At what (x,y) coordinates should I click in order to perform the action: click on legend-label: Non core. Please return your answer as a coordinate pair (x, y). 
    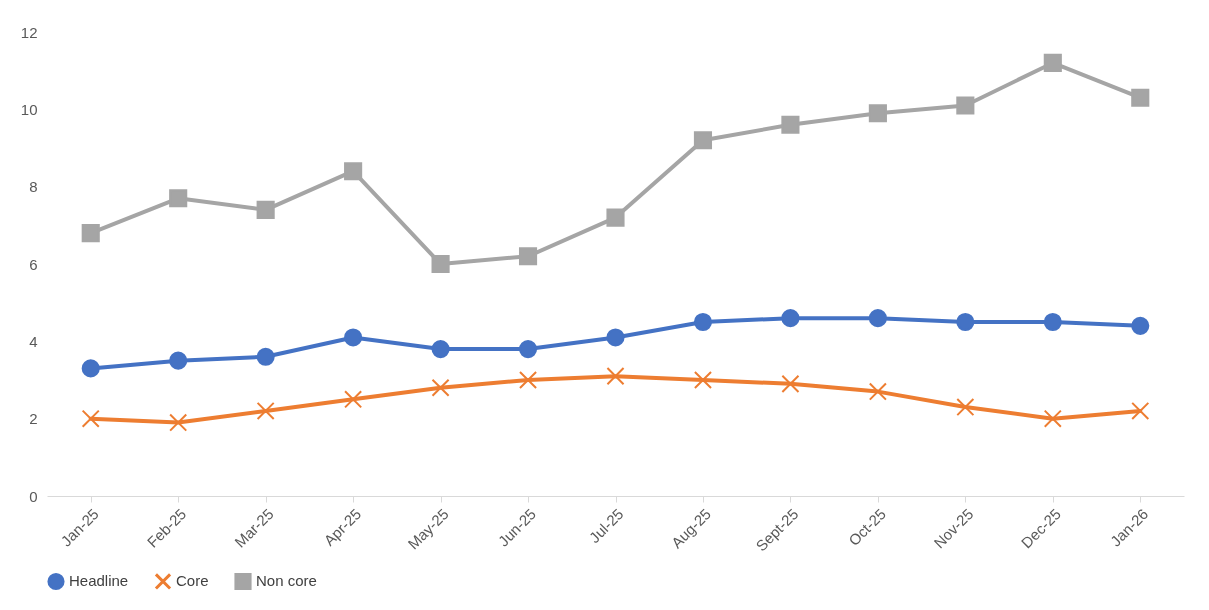
    Looking at the image, I should click on (286, 581).